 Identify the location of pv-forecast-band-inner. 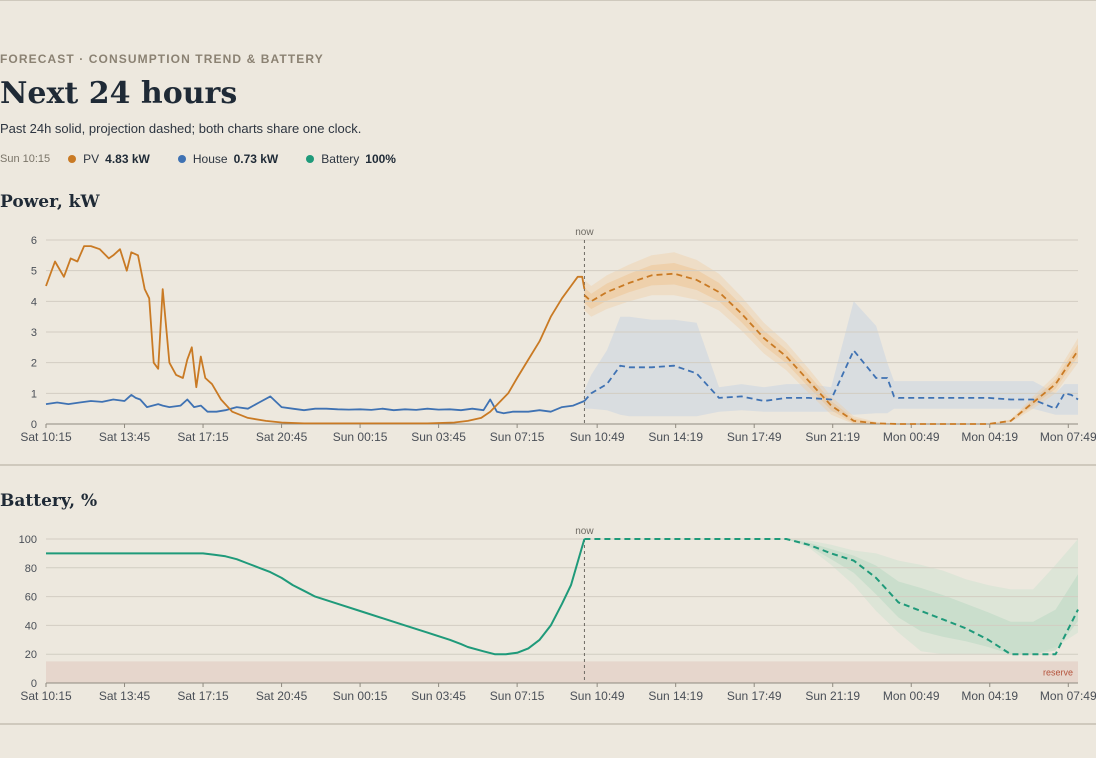
(831, 343).